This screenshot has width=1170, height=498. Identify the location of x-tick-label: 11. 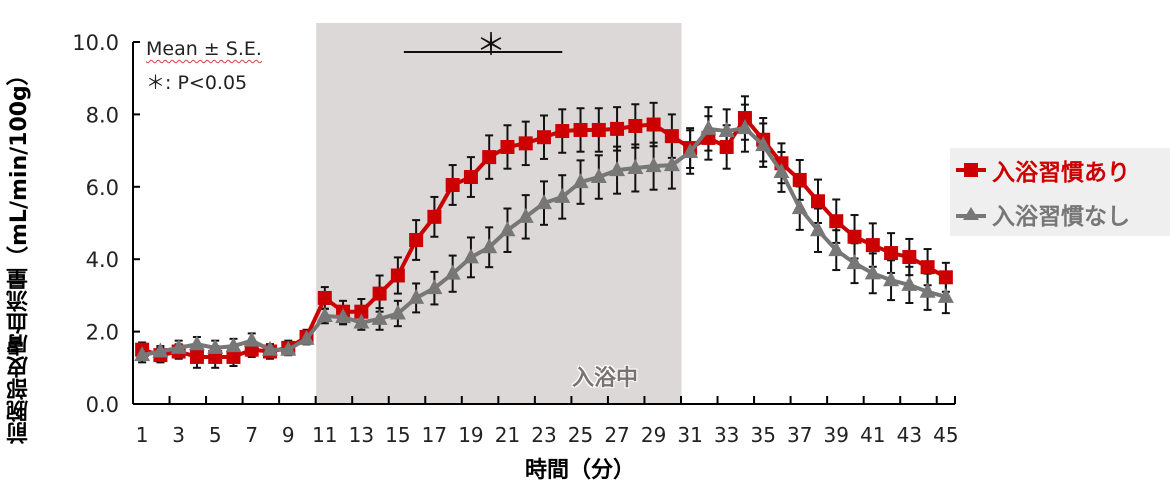
(324, 435).